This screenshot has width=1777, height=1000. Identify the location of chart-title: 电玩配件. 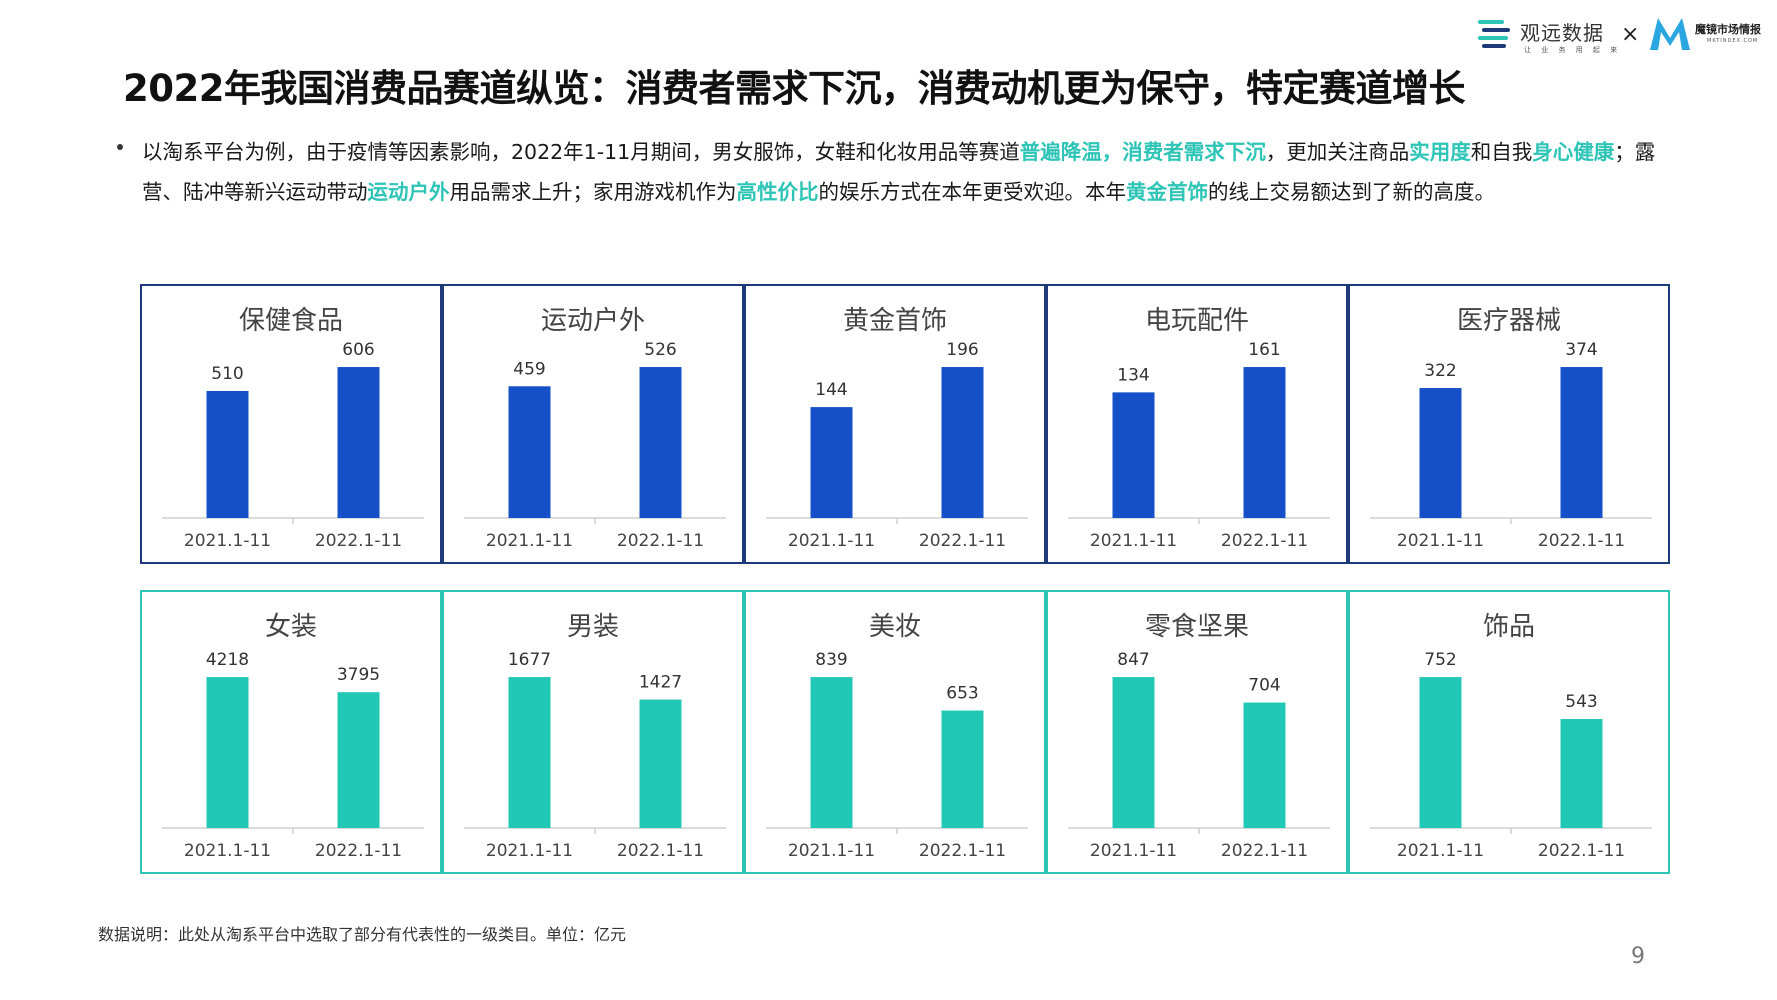
(1196, 321).